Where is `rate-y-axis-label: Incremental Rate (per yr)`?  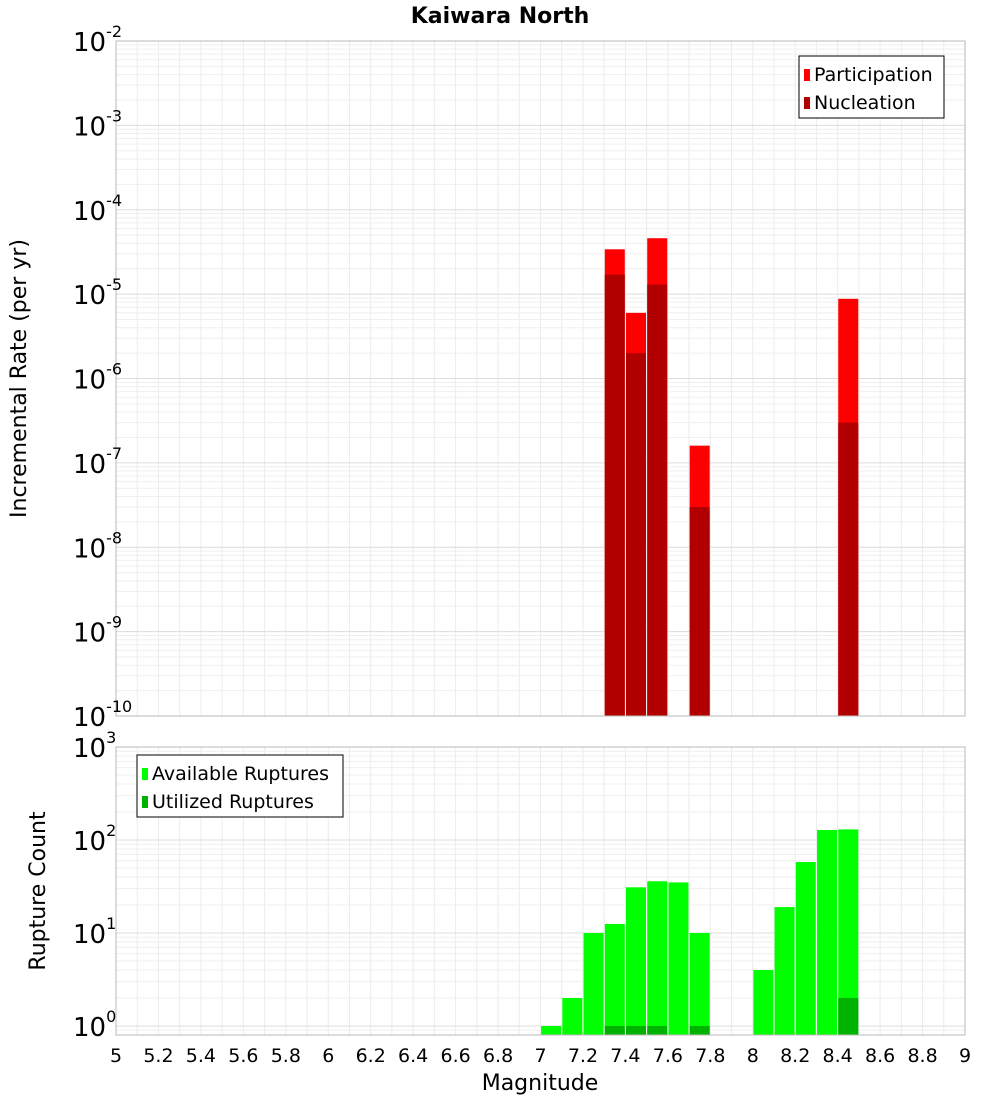
rate-y-axis-label: Incremental Rate (per yr) is located at coordinates (19, 378).